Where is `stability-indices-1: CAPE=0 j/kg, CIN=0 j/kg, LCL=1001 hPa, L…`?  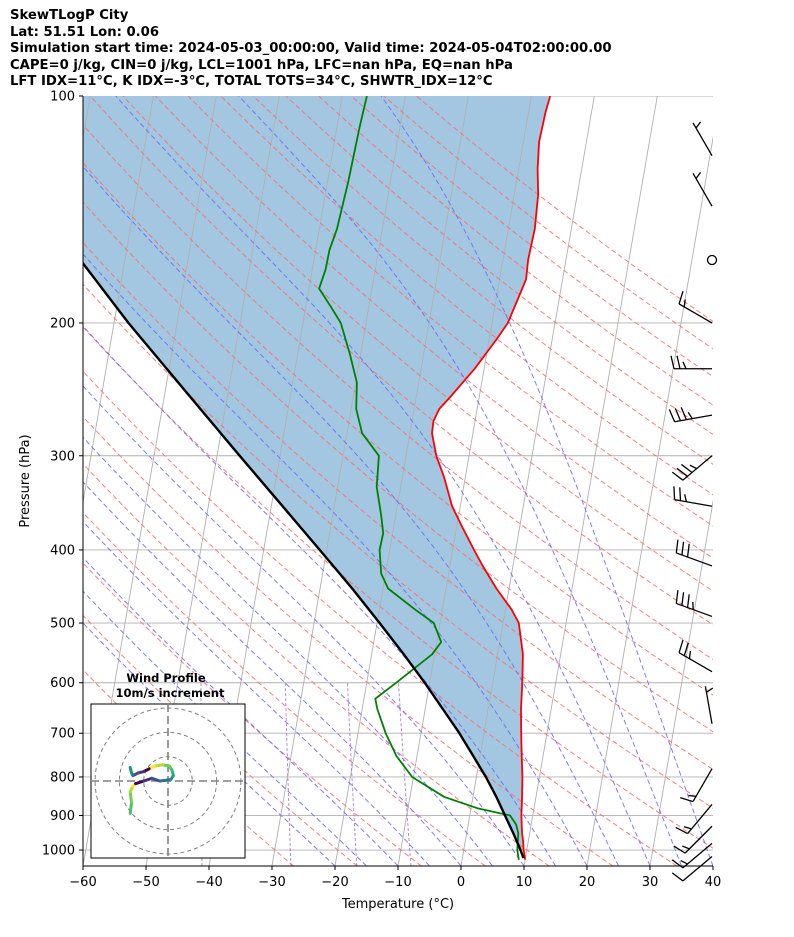
stability-indices-1: CAPE=0 j/kg, CIN=0 j/kg, LCL=1001 hPa, L… is located at coordinates (261, 65).